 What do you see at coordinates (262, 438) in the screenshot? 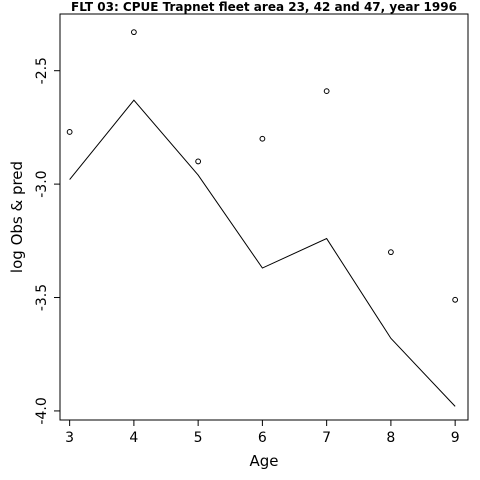
I see `x-tick-label: 6` at bounding box center [262, 438].